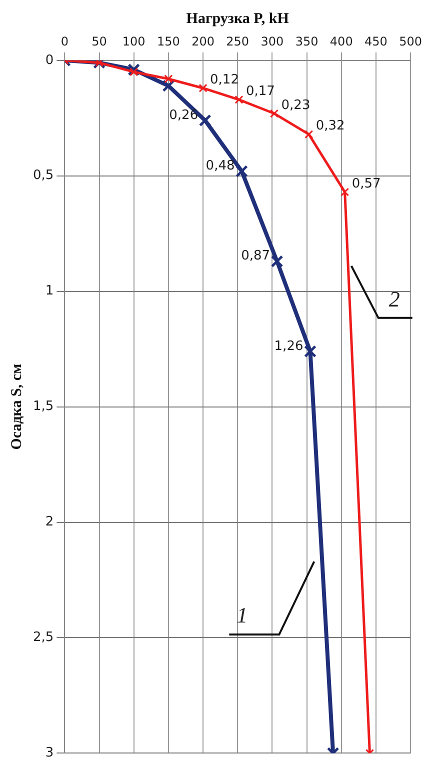 Image resolution: width=425 pixels, height=764 pixels. Describe the element at coordinates (64, 41) in the screenshot. I see `x-tick-label: 0` at that location.